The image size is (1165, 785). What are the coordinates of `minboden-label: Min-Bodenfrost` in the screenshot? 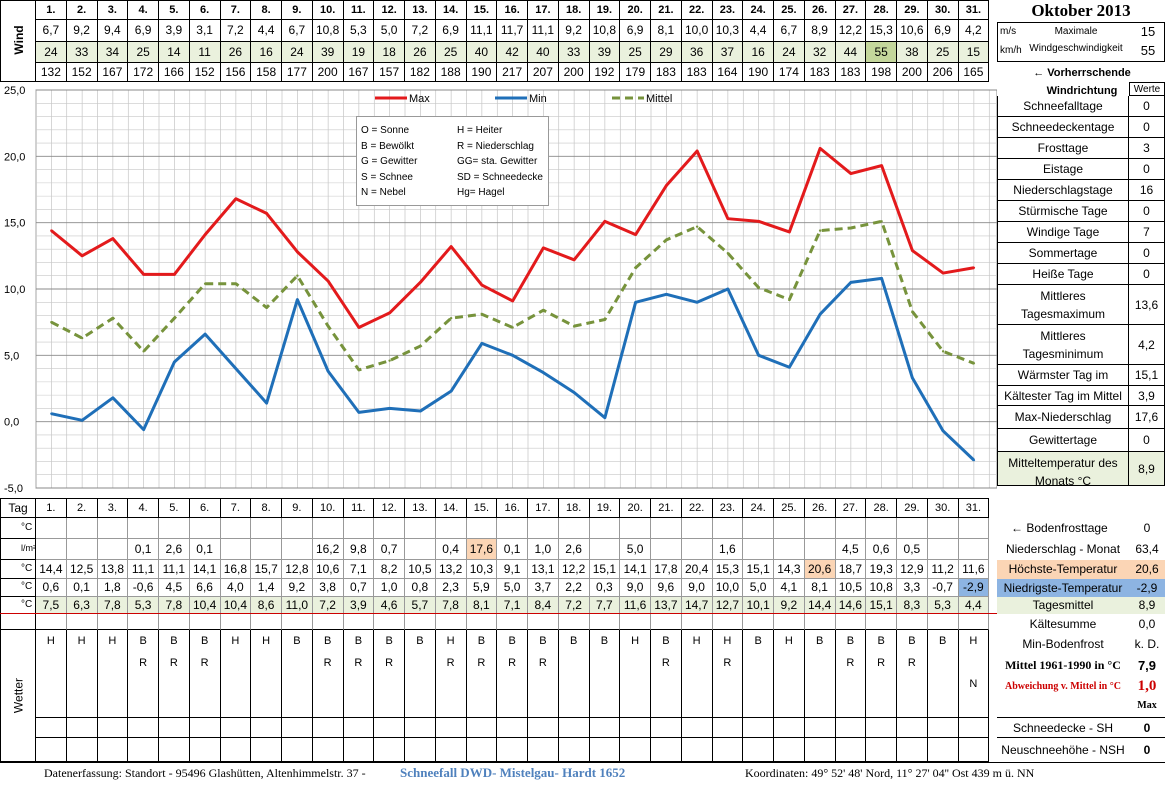 It's located at (1063, 644).